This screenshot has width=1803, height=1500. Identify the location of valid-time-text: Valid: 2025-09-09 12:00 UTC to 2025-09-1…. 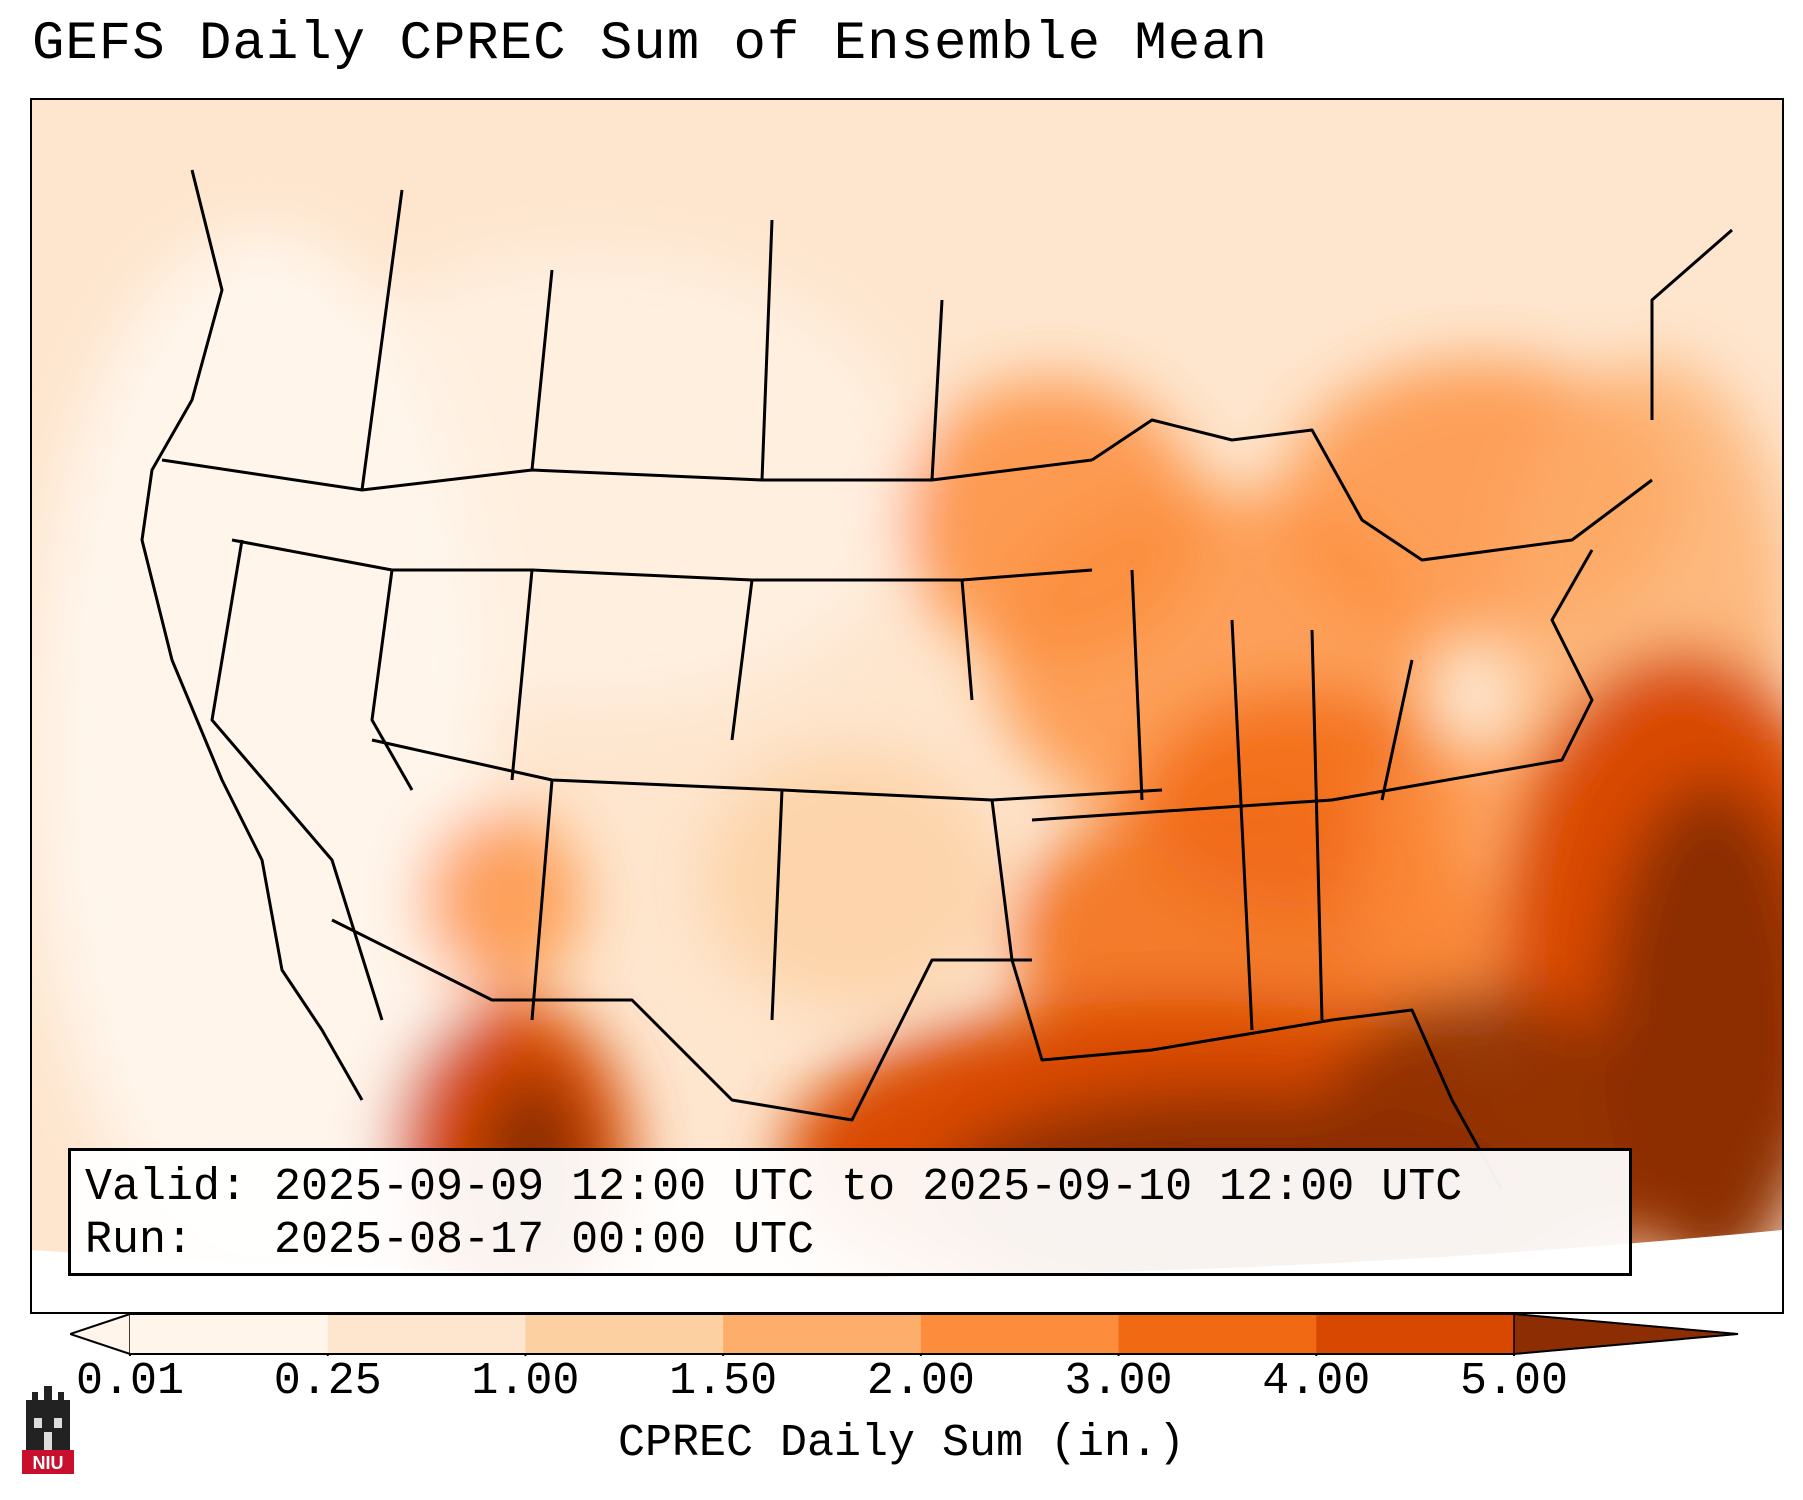
(774, 1187).